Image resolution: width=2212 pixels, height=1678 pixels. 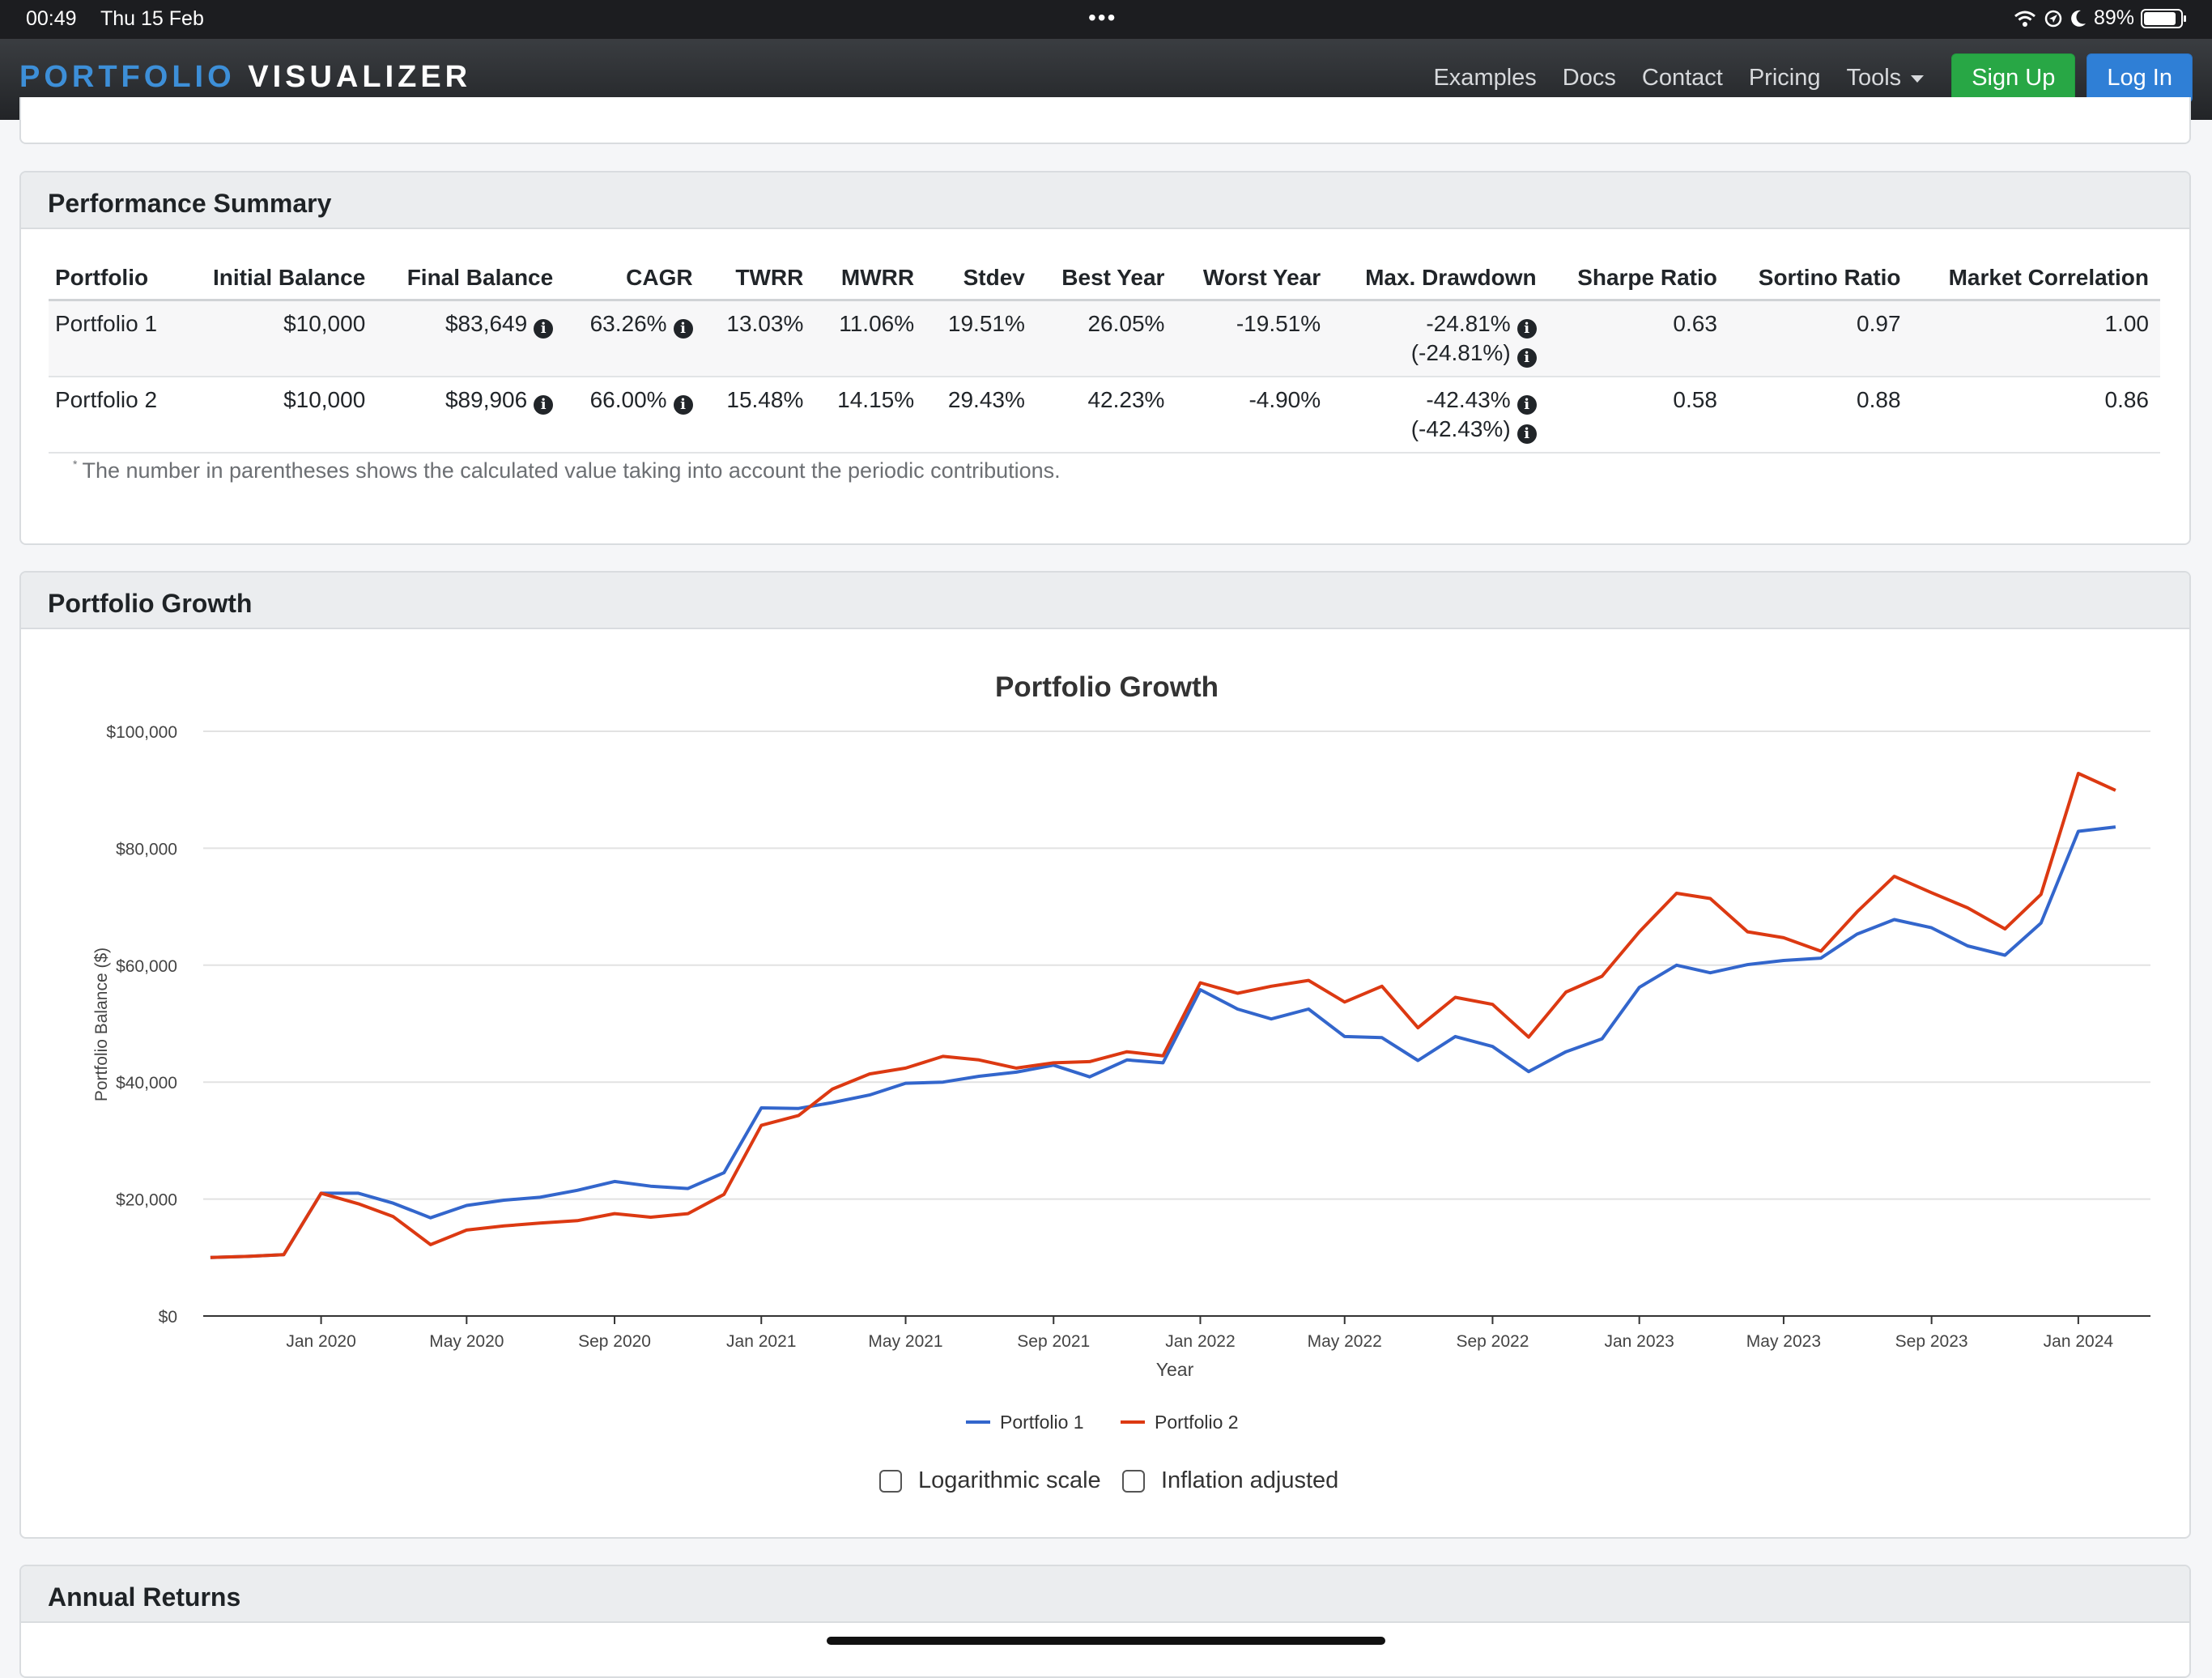 What do you see at coordinates (628, 323) in the screenshot?
I see `cagr-value: 63.26%` at bounding box center [628, 323].